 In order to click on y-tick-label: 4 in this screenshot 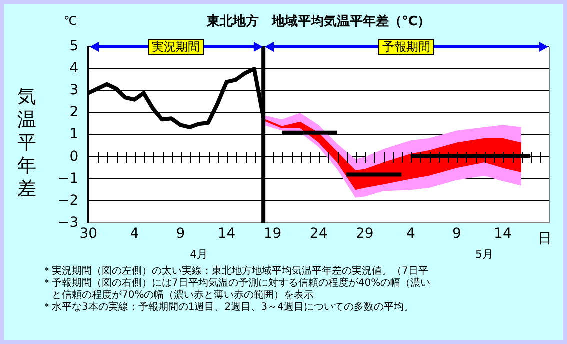, I will do `click(74, 68)`.